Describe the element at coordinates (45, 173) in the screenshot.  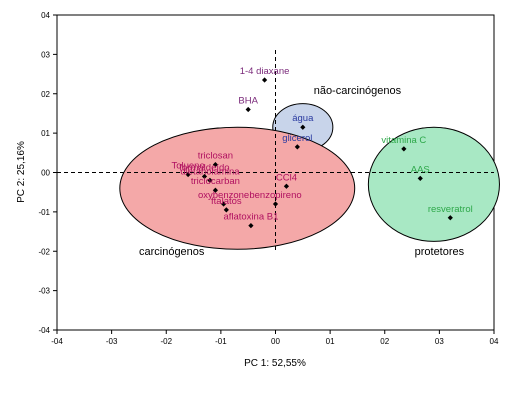
I see `y-tick-label: 00` at that location.